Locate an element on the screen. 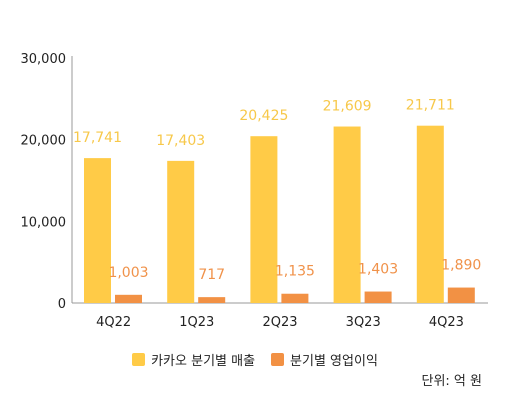 The image size is (510, 400). data-label-operating-profit: 717 is located at coordinates (211, 275).